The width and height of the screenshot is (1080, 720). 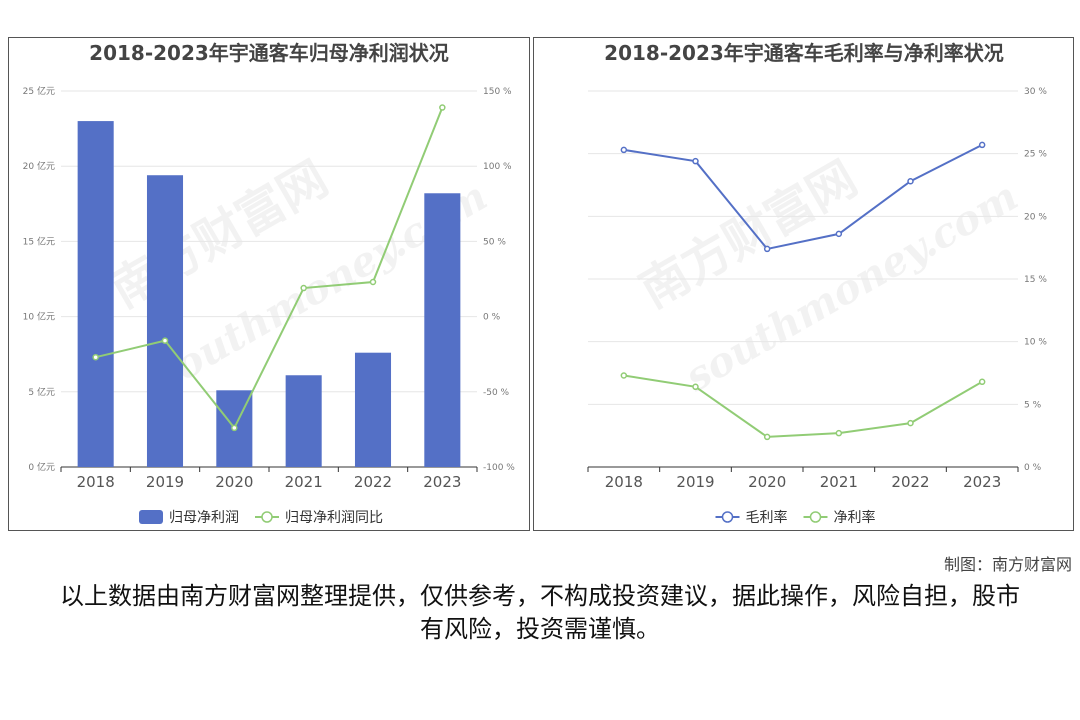 I want to click on y-right-tick-label: 25 %, so click(x=1035, y=155).